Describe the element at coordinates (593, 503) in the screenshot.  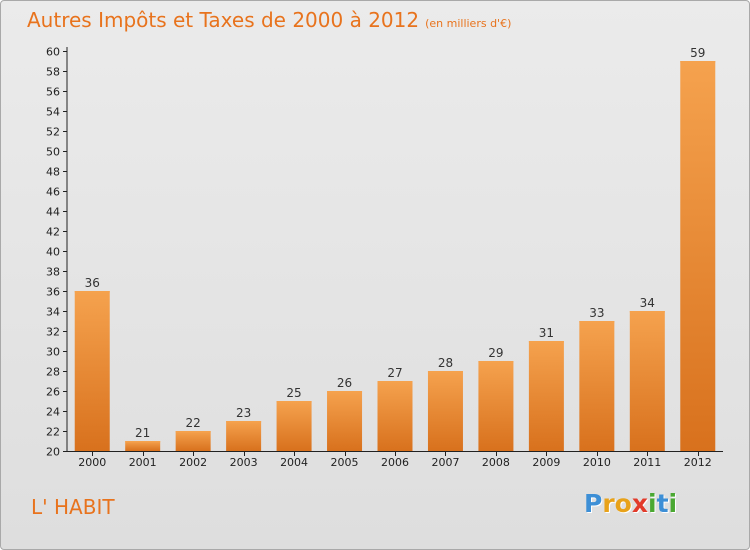
I see `logo-letter: P` at that location.